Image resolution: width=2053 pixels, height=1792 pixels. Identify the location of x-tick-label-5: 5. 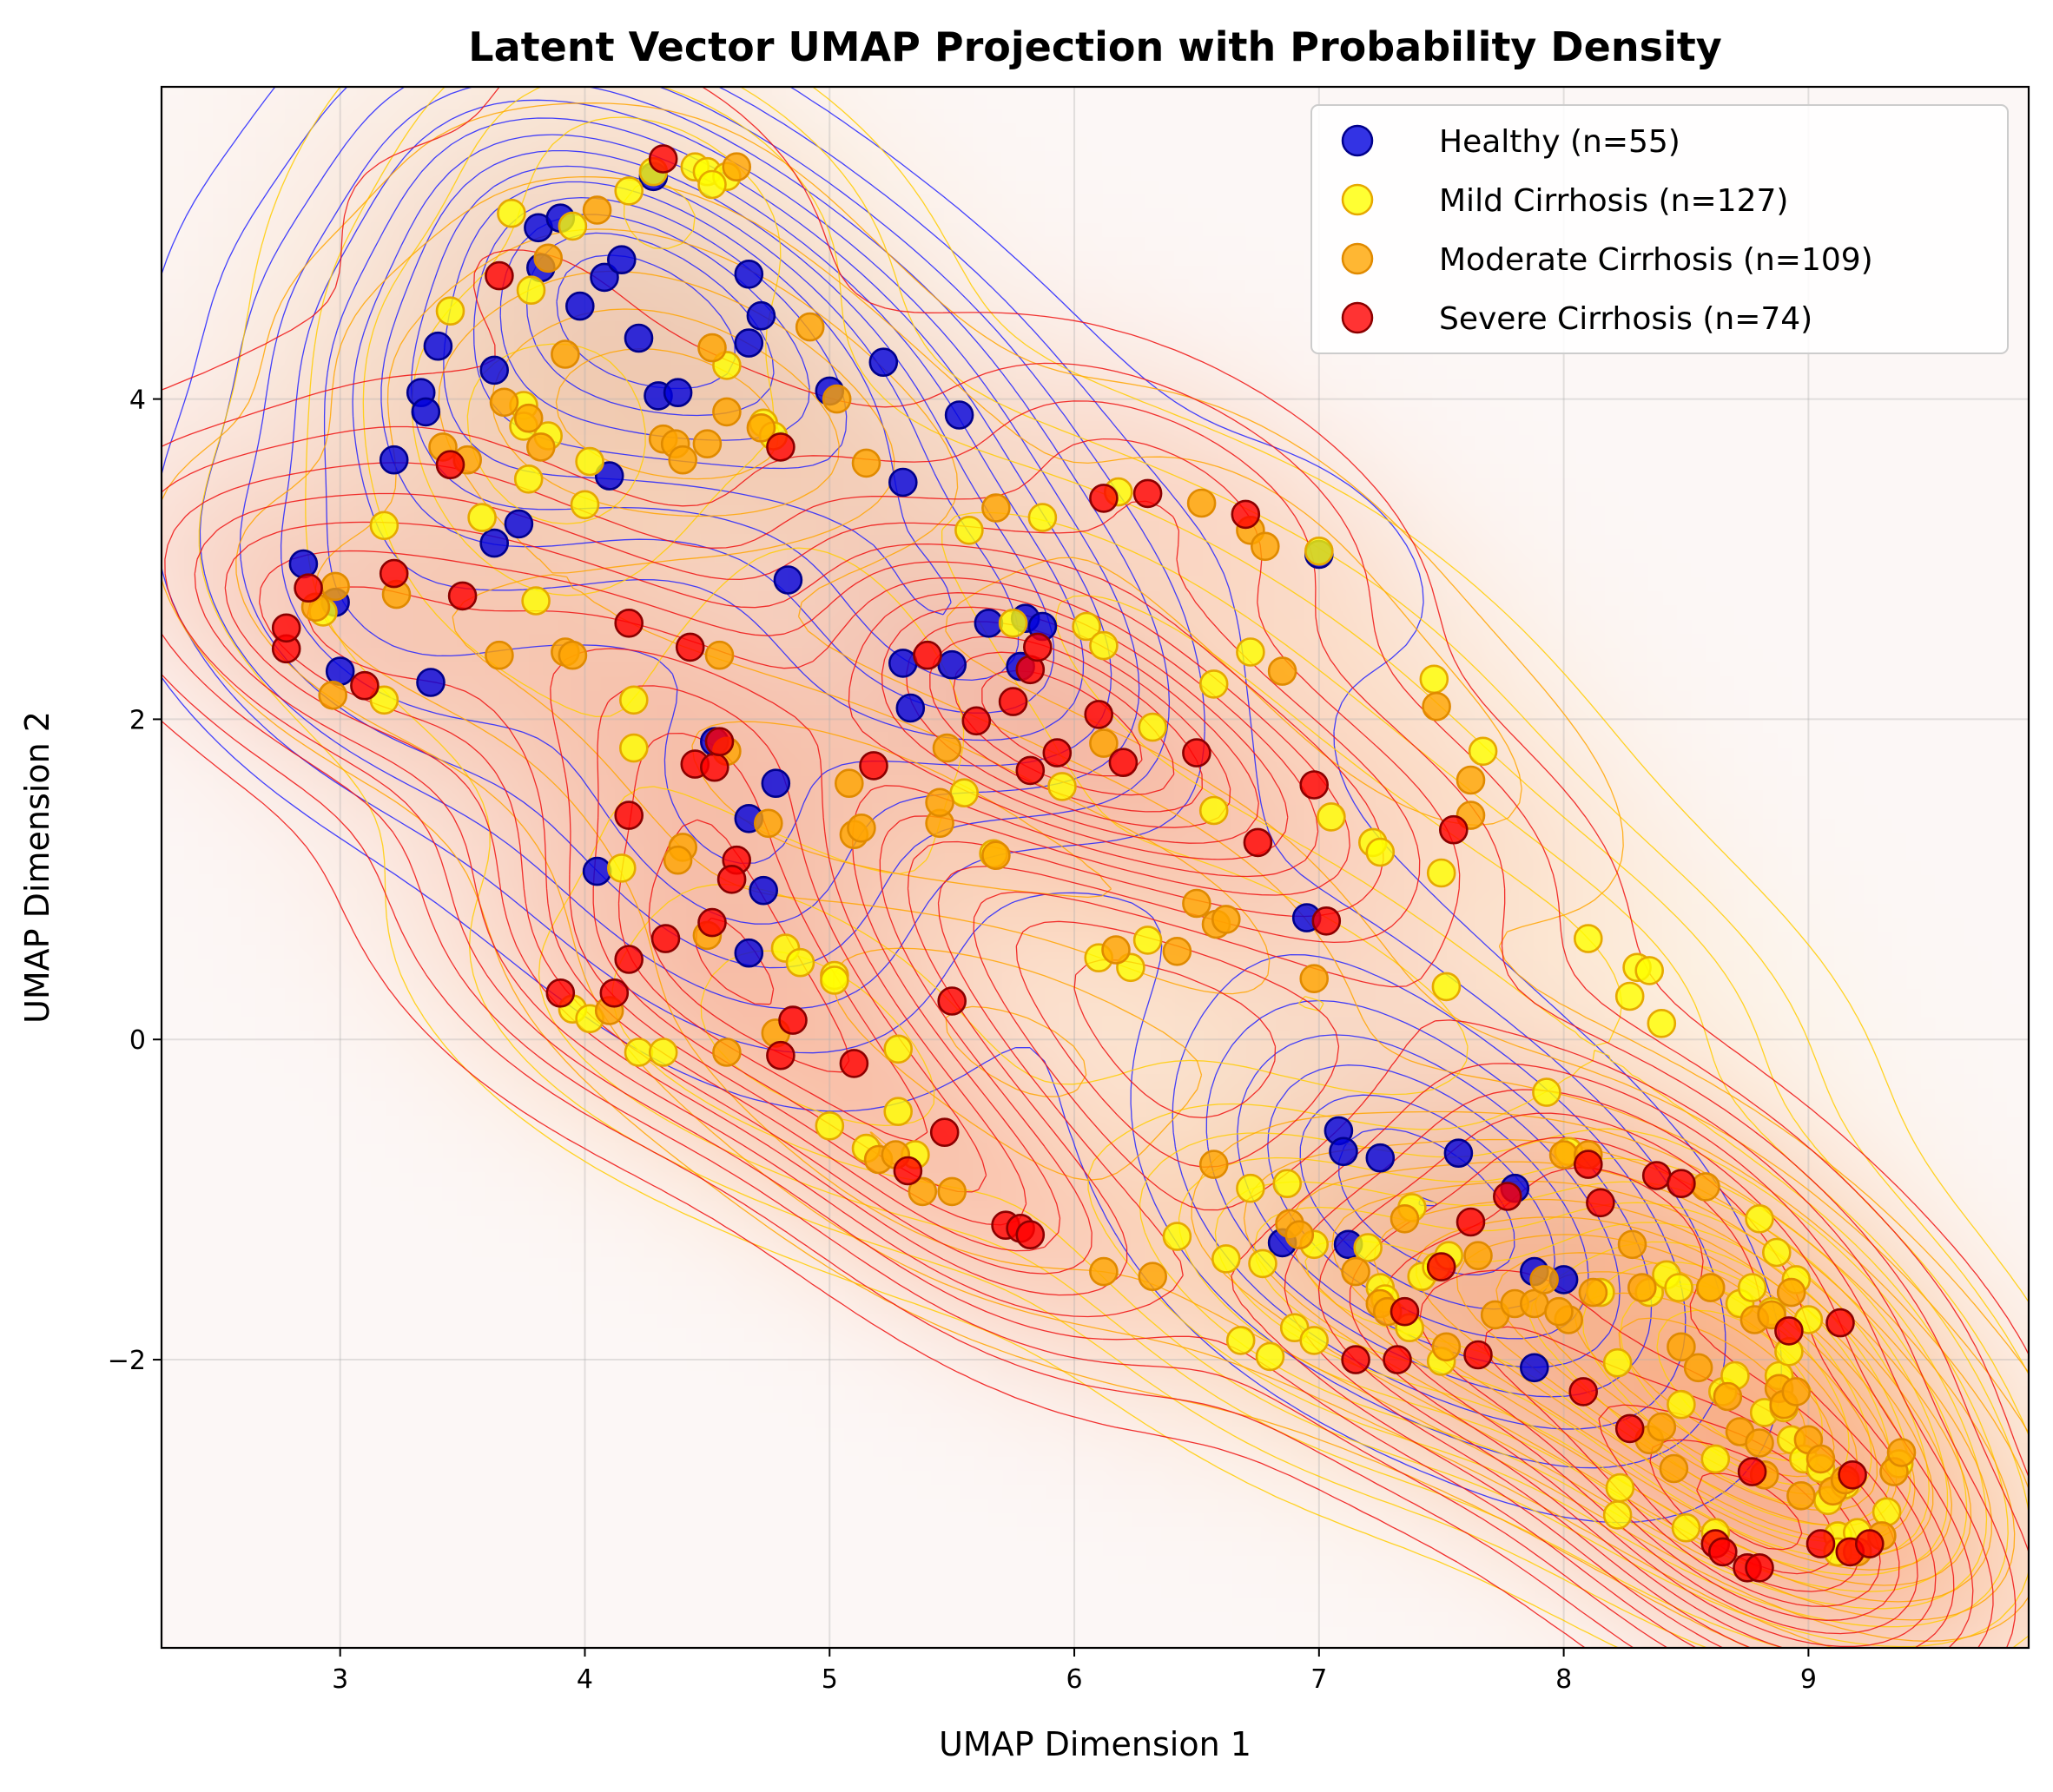
(830, 1679).